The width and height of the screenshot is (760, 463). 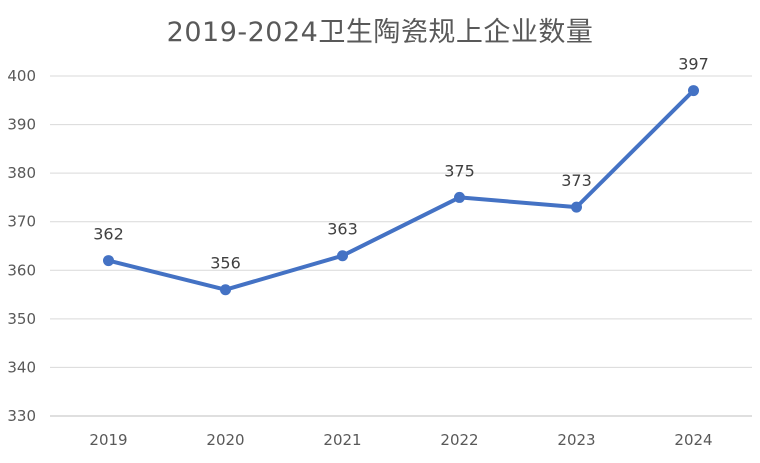 What do you see at coordinates (576, 440) in the screenshot?
I see `x-tick-label: 2023` at bounding box center [576, 440].